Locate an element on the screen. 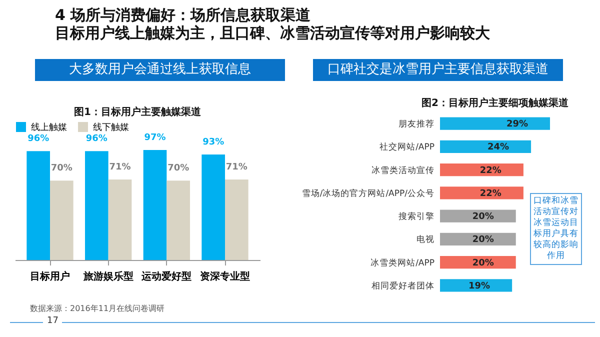  y-tick-label: 相同爱好者团体 is located at coordinates (403, 286).